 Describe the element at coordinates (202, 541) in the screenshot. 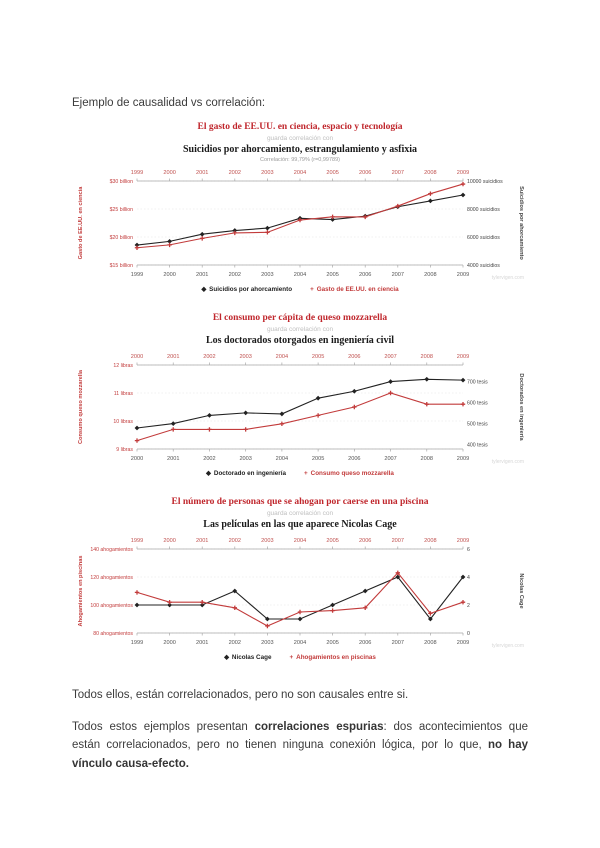

I see `year-label-top: 2001` at that location.